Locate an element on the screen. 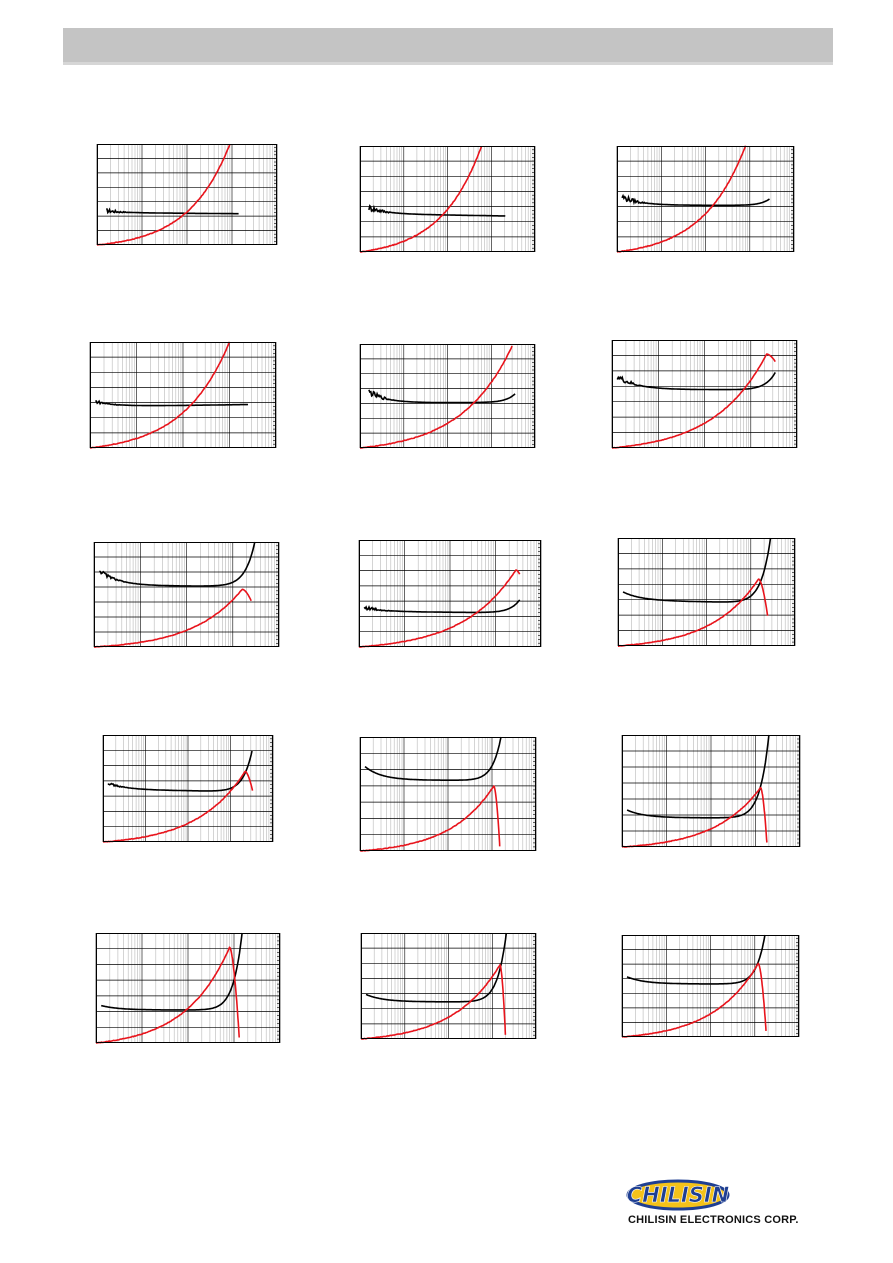  logo-ring-icon is located at coordinates (678, 1195).